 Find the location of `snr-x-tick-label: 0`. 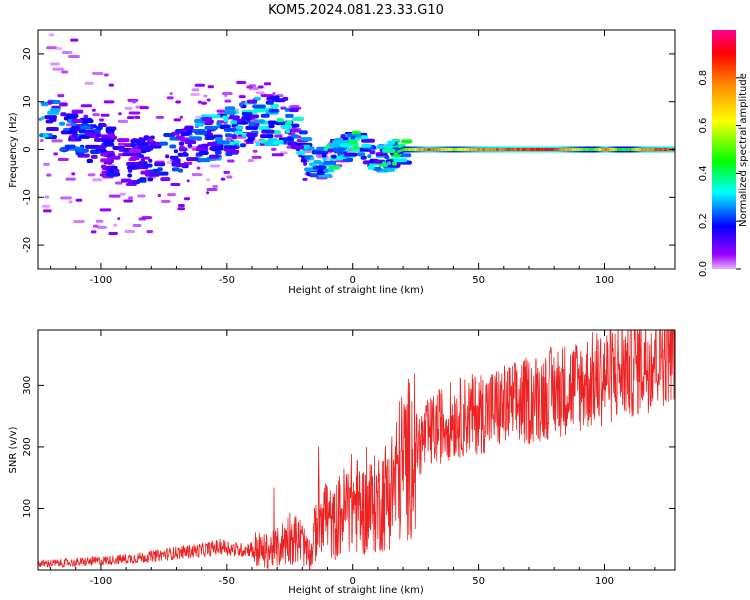

snr-x-tick-label: 0 is located at coordinates (353, 581).